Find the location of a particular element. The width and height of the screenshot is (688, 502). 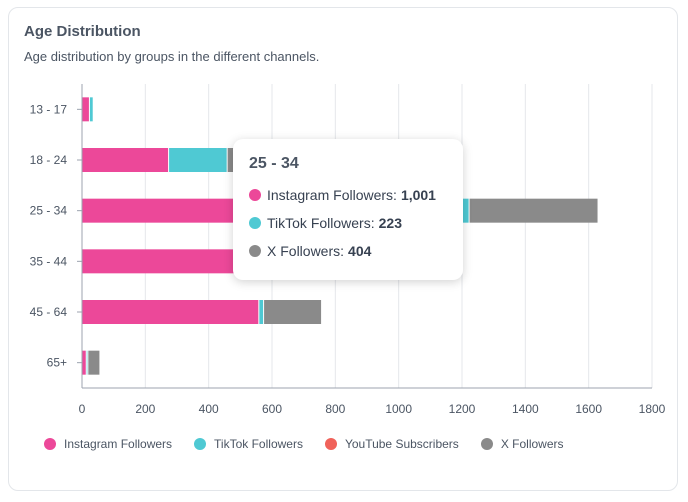

y-category-label: 35 - 44 is located at coordinates (49, 261).